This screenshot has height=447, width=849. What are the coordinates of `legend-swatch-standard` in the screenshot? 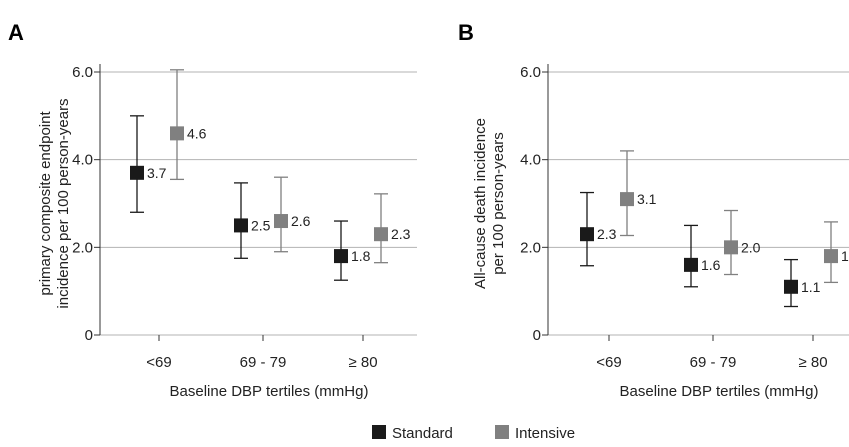 It's located at (379, 432).